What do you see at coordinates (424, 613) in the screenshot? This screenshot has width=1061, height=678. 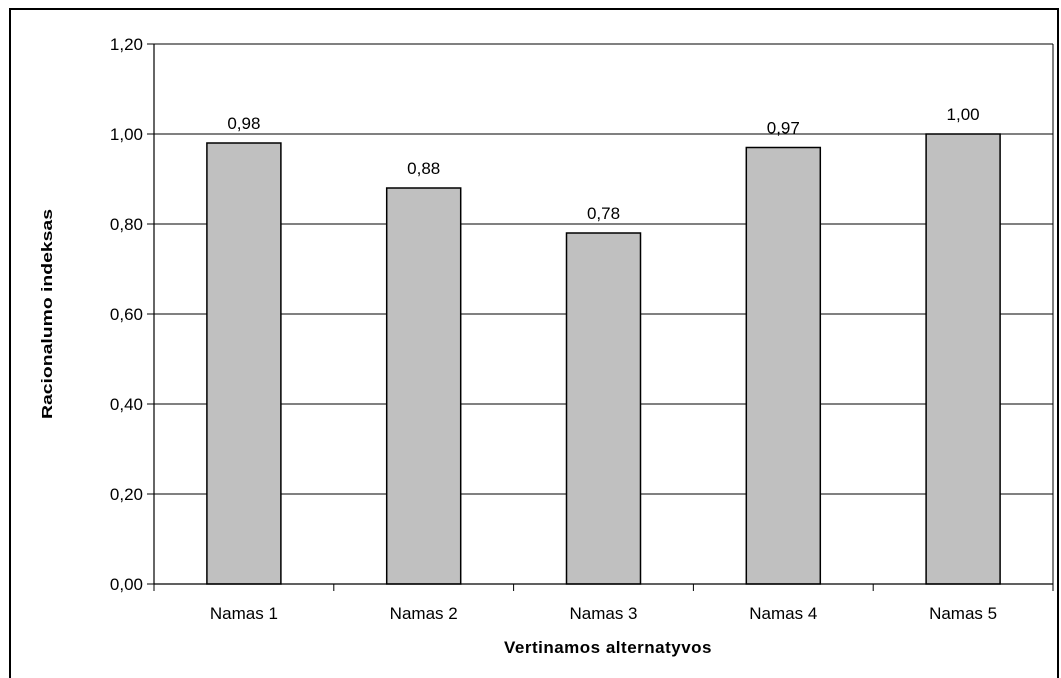 I see `x-category-label: Namas 2` at bounding box center [424, 613].